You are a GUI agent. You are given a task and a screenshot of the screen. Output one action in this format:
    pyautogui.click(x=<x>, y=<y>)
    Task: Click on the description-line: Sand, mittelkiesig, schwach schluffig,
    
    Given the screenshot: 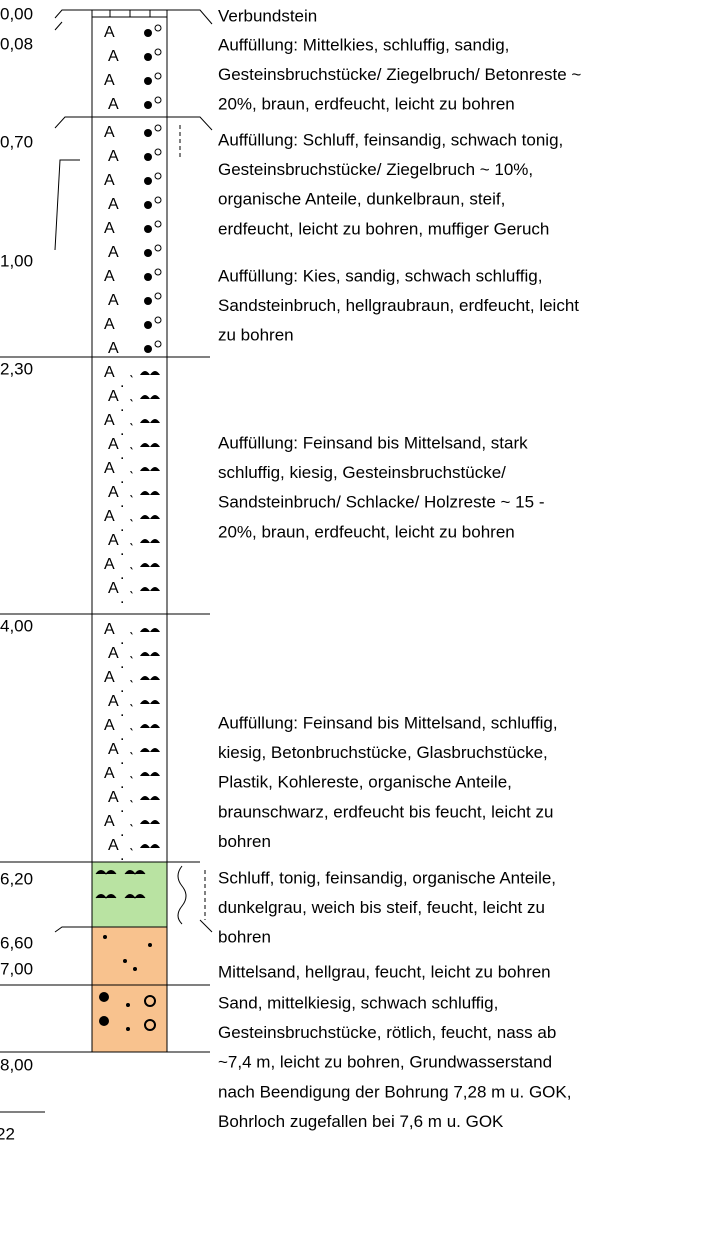 What is the action you would take?
    pyautogui.click(x=358, y=1002)
    